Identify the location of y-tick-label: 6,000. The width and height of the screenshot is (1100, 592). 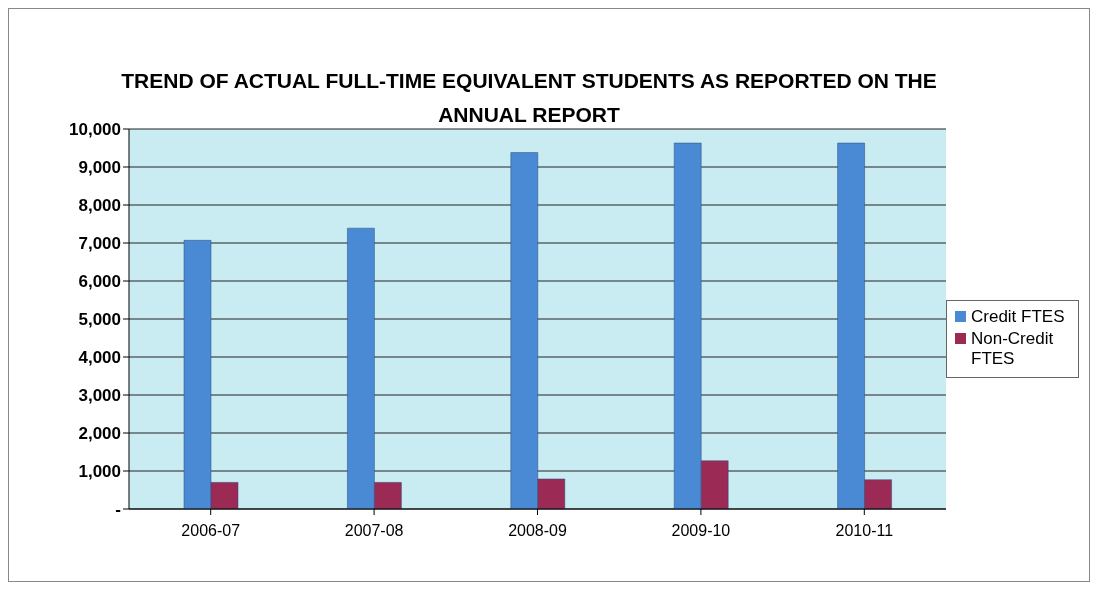
(99, 282).